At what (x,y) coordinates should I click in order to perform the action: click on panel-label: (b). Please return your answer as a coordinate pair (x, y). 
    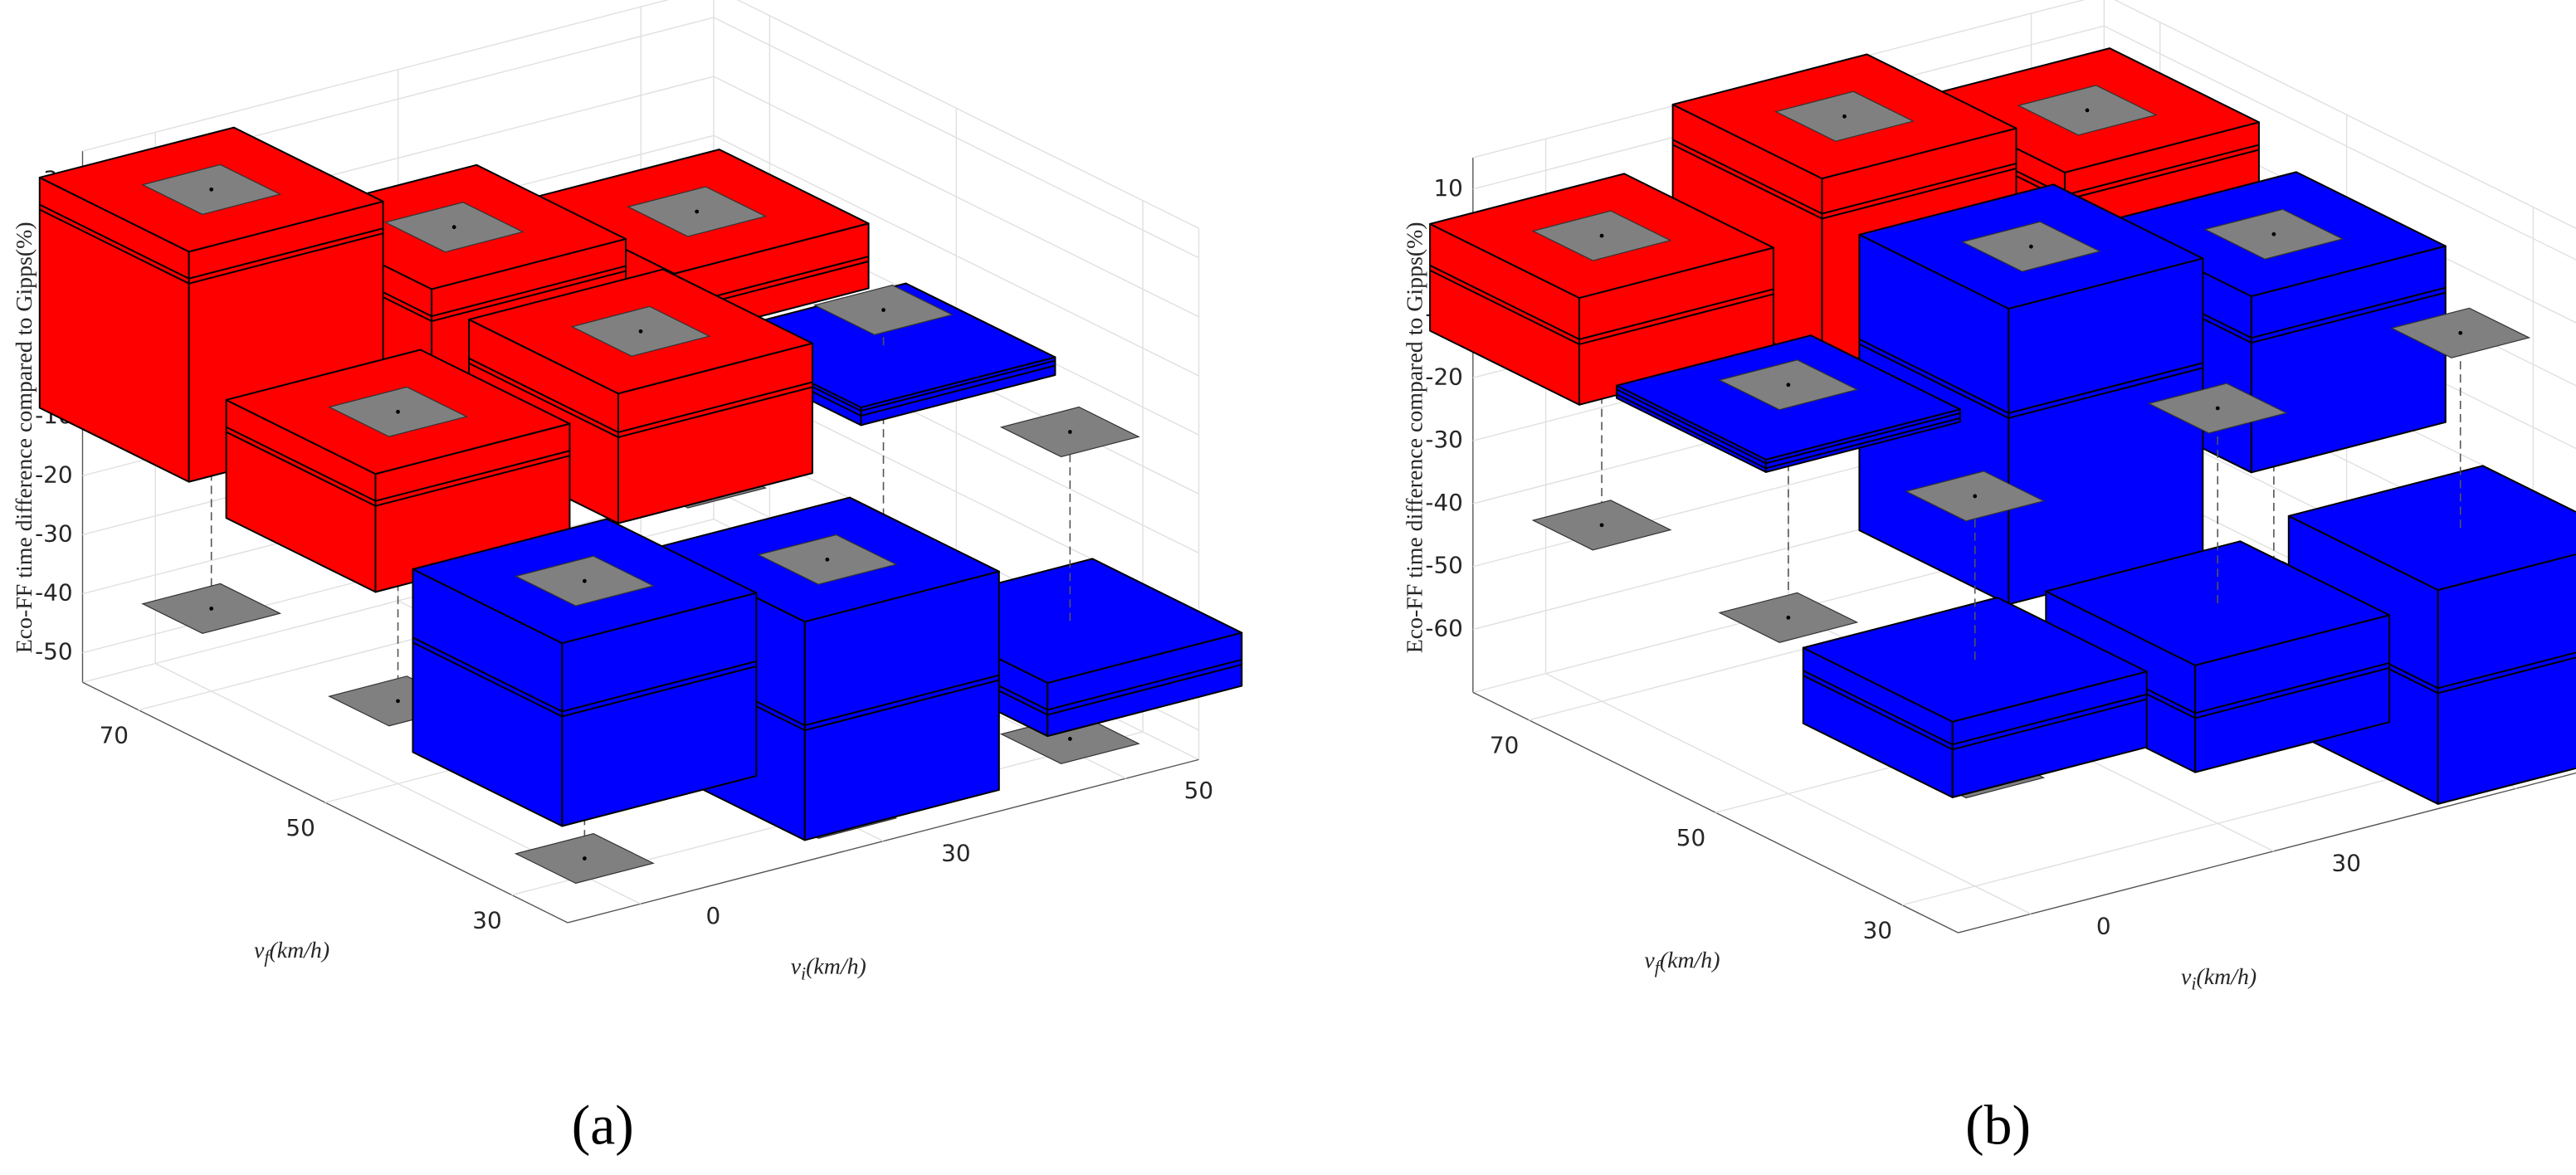
    Looking at the image, I should click on (1998, 1126).